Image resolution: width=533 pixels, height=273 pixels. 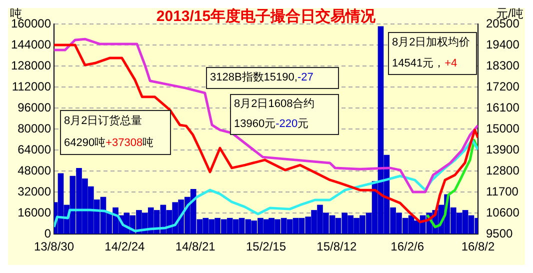 I want to click on x-tick-label: 15/2/15, so click(x=266, y=247).